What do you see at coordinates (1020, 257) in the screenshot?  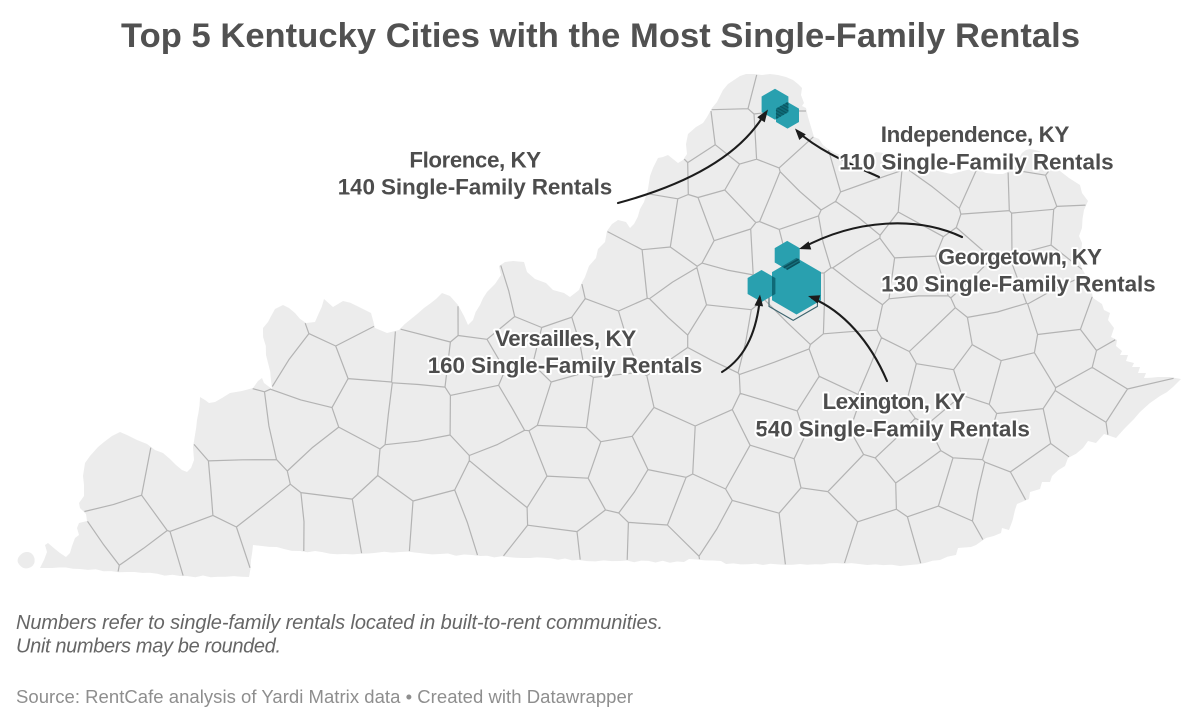 I see `svg-text: Georgetown, KY` at bounding box center [1020, 257].